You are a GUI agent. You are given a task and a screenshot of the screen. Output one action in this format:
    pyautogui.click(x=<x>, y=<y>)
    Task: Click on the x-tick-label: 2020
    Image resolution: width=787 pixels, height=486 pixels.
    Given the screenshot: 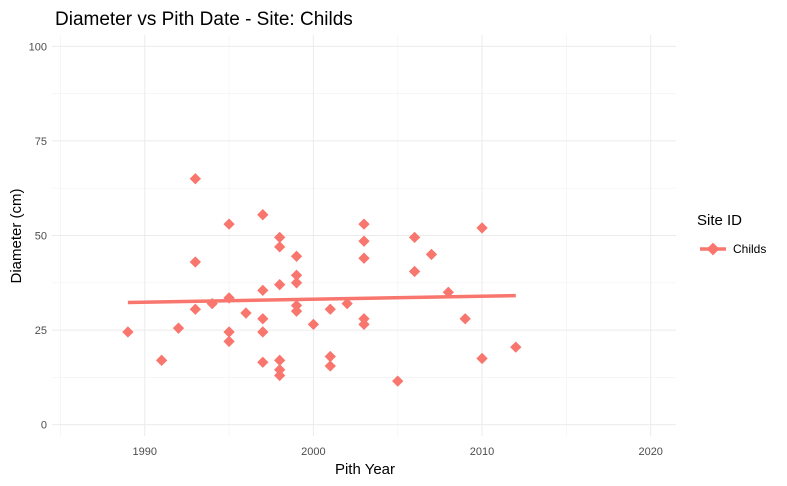 What is the action you would take?
    pyautogui.click(x=650, y=452)
    